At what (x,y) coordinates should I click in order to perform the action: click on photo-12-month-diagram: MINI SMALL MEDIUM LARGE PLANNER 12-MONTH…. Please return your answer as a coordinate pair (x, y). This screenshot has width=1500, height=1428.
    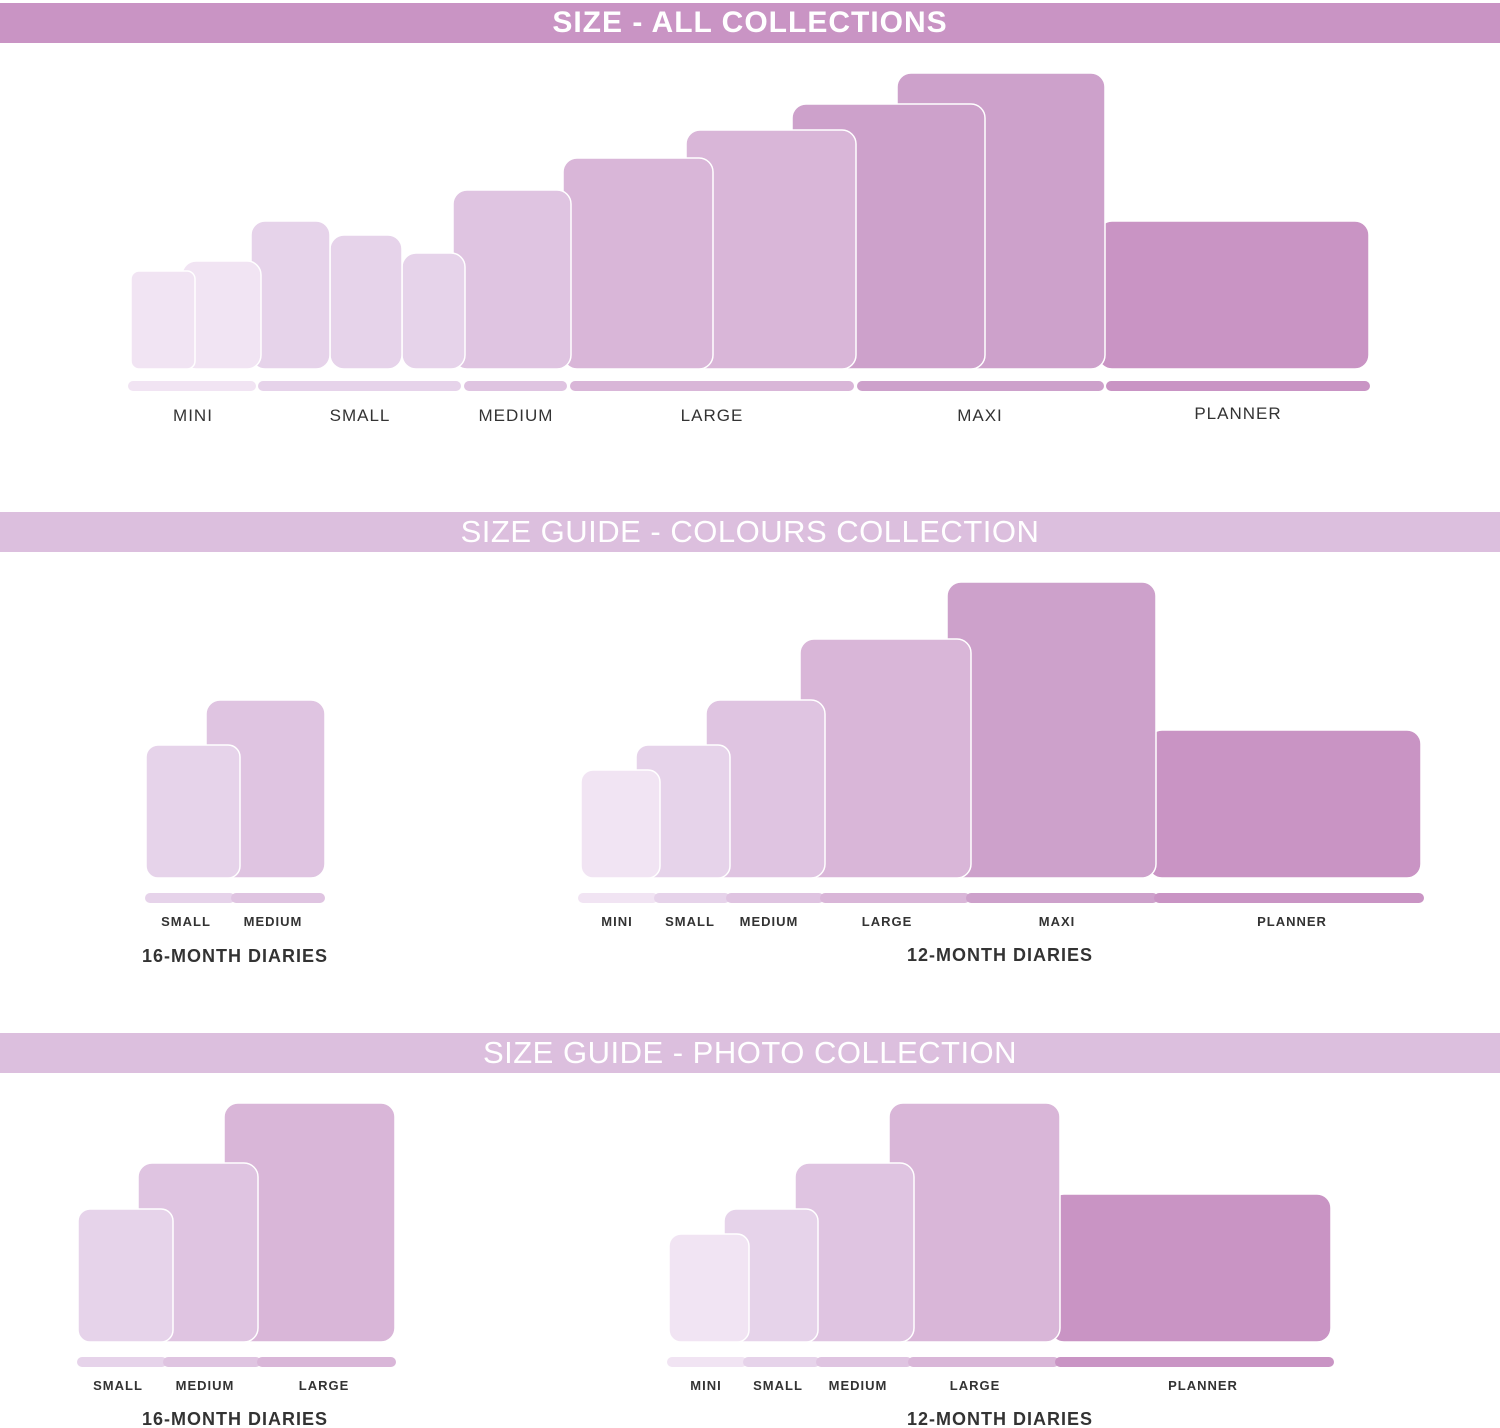
    Looking at the image, I should click on (1000, 1265).